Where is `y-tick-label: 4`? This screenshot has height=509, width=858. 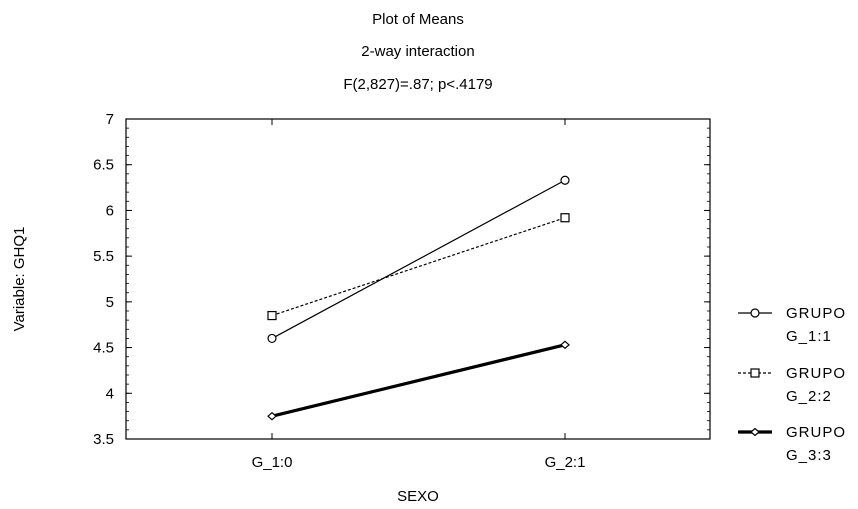 y-tick-label: 4 is located at coordinates (110, 393).